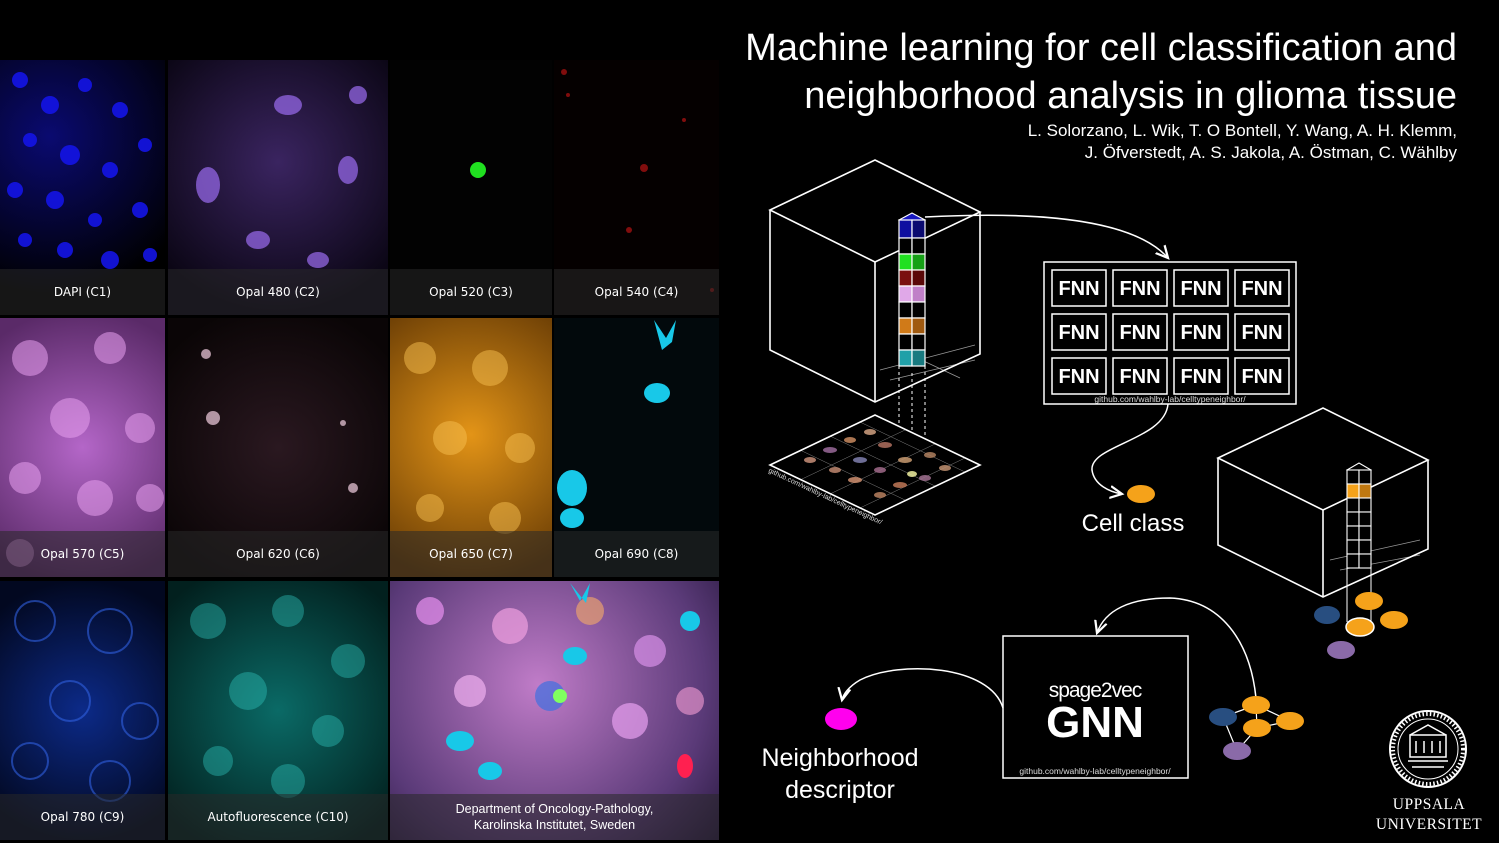  What do you see at coordinates (923, 688) in the screenshot?
I see `arrow-to-descriptor` at bounding box center [923, 688].